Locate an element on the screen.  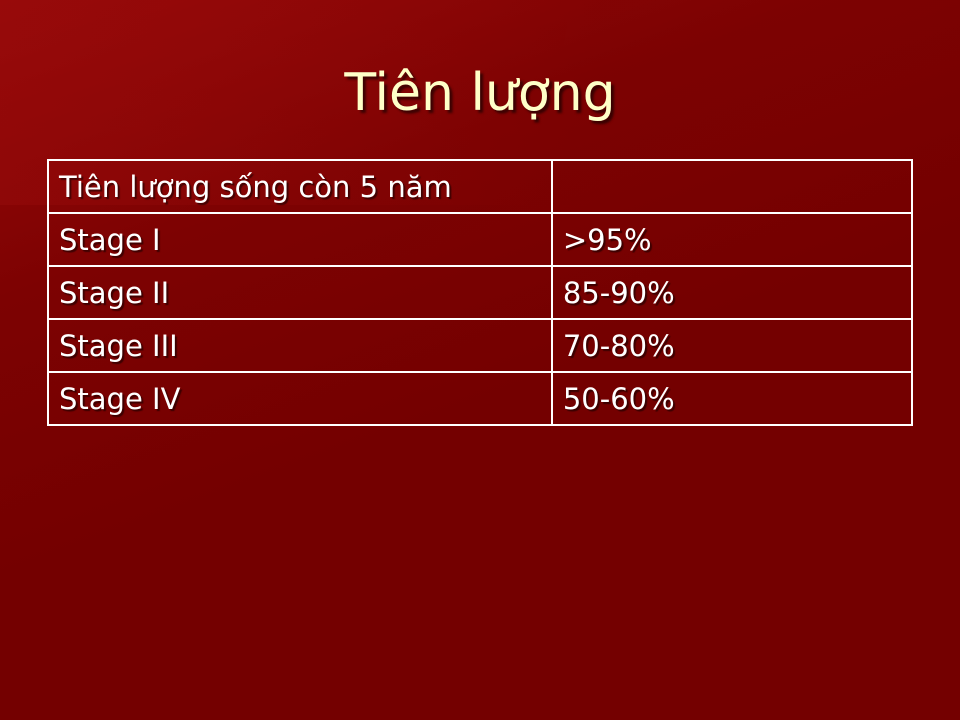
table-row: Stage IV 50-60% is located at coordinates (480, 398).